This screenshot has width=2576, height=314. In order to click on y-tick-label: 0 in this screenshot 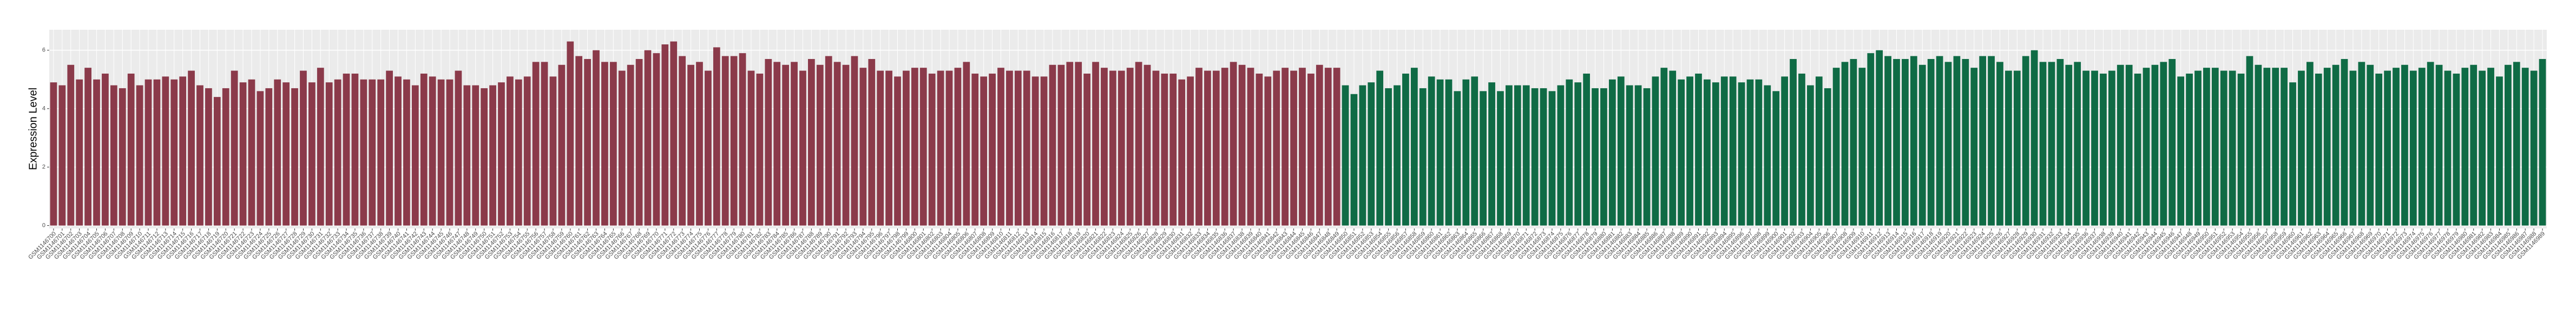, I will do `click(43, 226)`.